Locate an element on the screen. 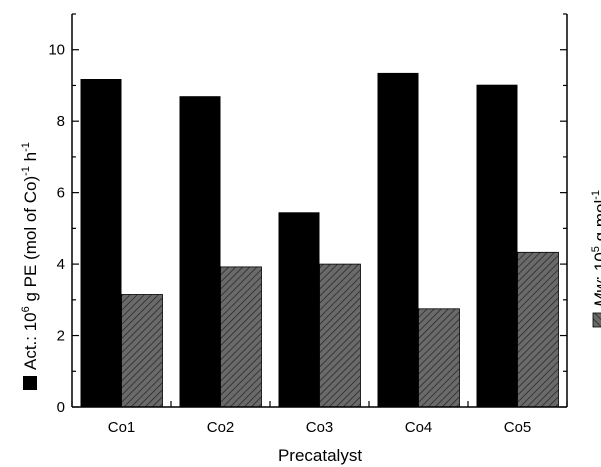 Image resolution: width=601 pixels, height=467 pixels. left-y-axis-title: Act.: 106 g PE (mol of Co)-1 h-1 is located at coordinates (30, 266).